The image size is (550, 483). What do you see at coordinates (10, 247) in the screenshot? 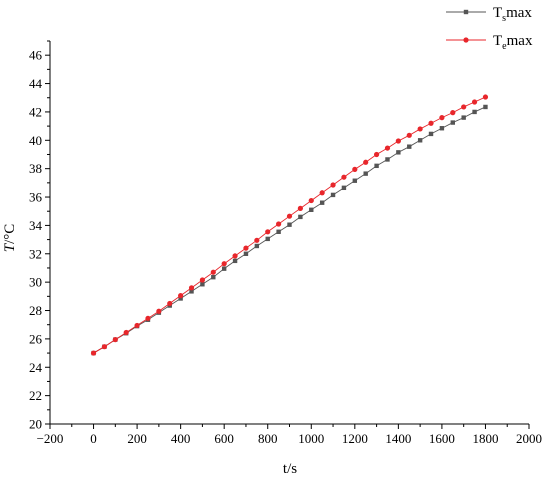
I see `y-axis-title-main: T` at bounding box center [10, 247].